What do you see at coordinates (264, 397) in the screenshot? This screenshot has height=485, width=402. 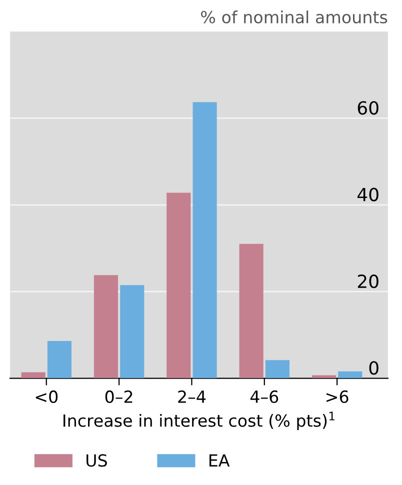 I see `x-tick-label: 4–6` at bounding box center [264, 397].